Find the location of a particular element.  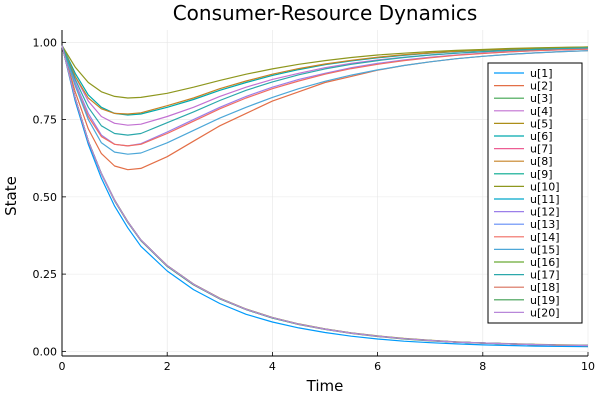

x-tick-label: 10 is located at coordinates (588, 366).